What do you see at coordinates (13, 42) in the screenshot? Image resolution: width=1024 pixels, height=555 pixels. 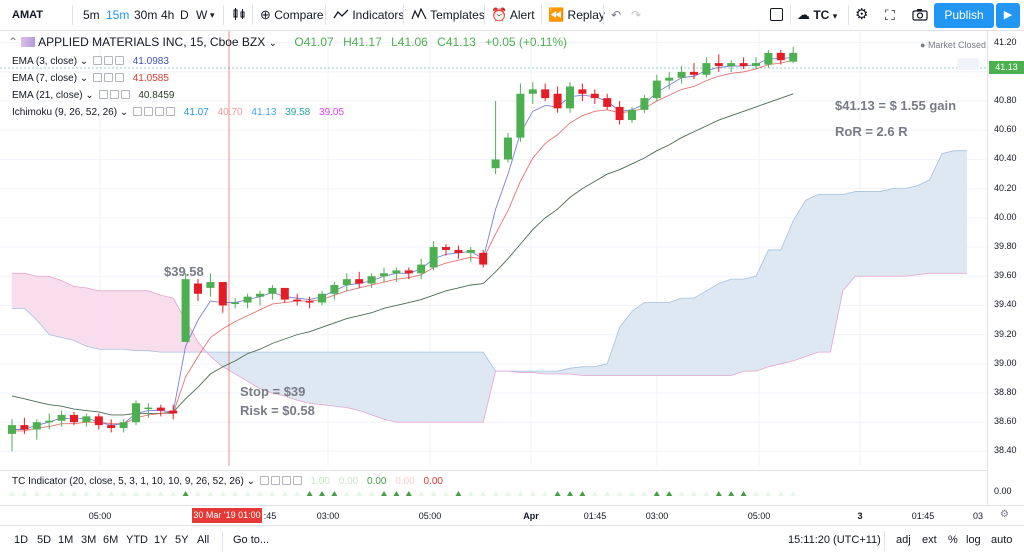 I see `collapse-chevron-icon: ⌃` at bounding box center [13, 42].